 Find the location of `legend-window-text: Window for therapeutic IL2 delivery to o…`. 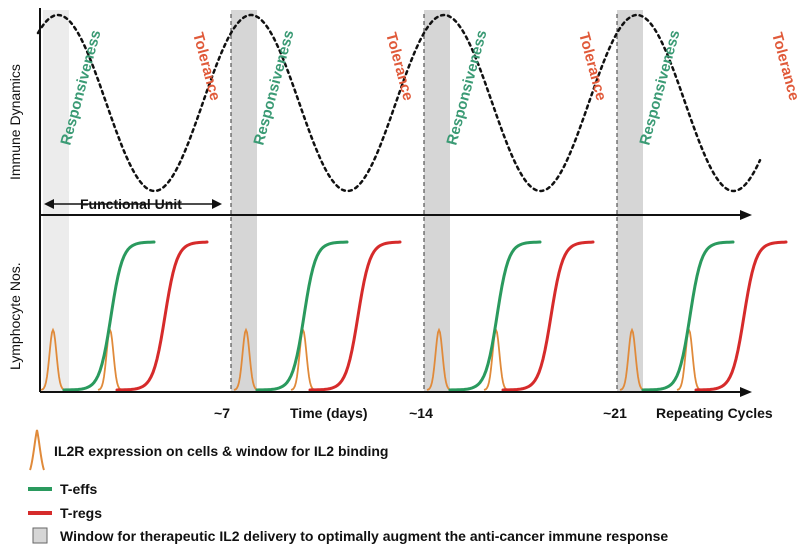

legend-window-text: Window for therapeutic IL2 delivery to o… is located at coordinates (364, 536).